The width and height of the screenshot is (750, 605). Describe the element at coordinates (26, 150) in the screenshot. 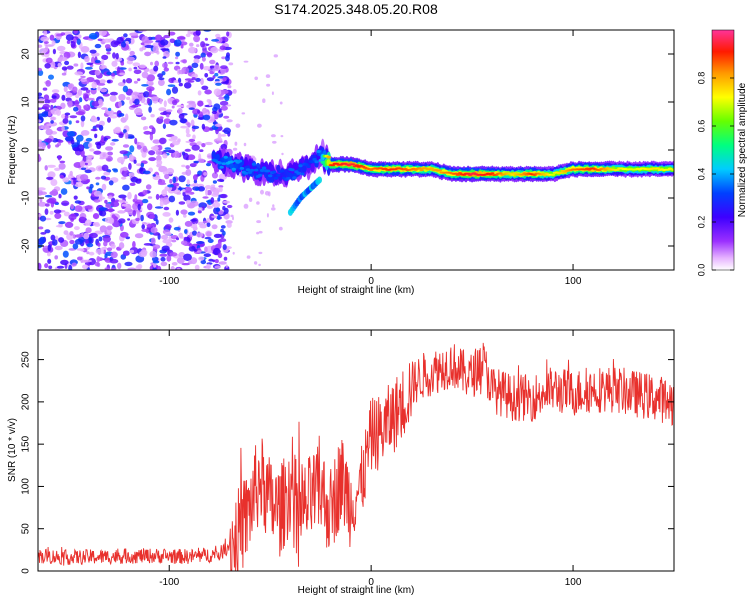

I see `y-tick-label: 0` at that location.